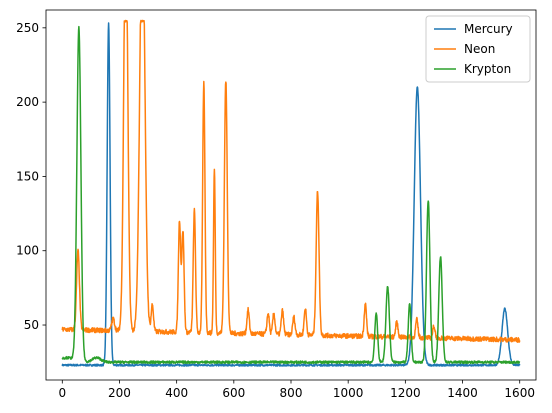 The width and height of the screenshot is (552, 413). I want to click on y-tick-label: 50, so click(31, 325).